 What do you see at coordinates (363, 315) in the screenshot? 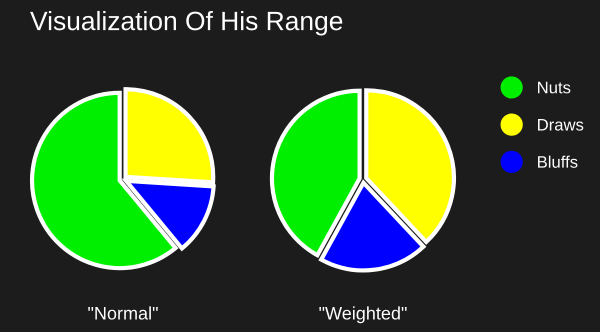
I see `text: "Weighted"` at bounding box center [363, 315].